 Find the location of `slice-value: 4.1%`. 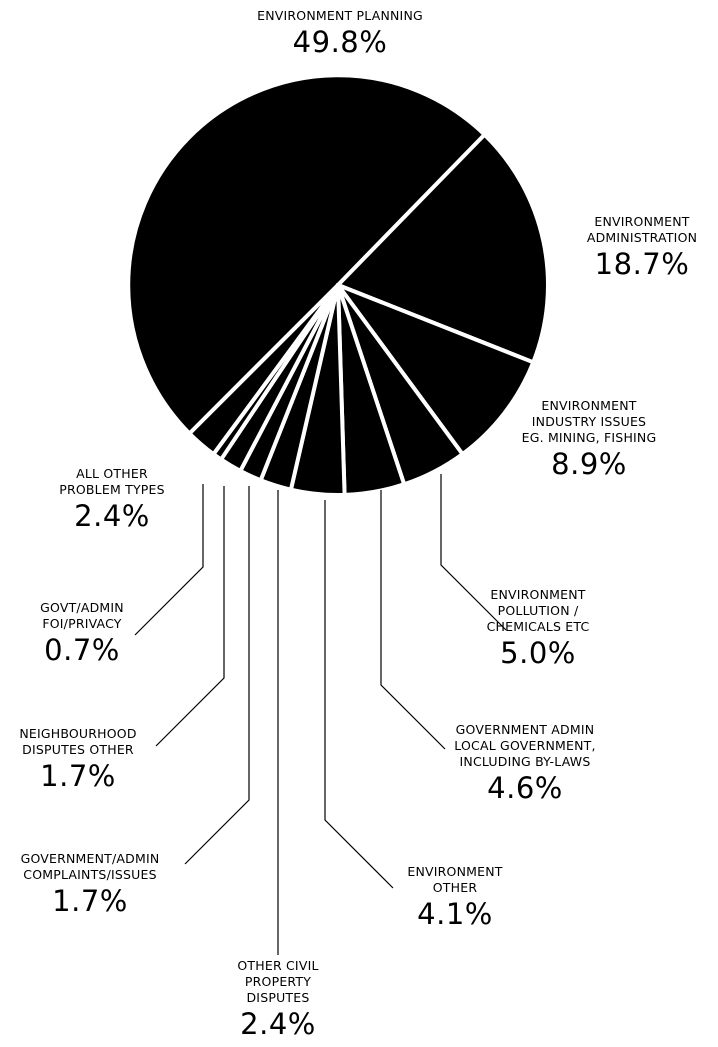

slice-value: 4.1% is located at coordinates (455, 914).